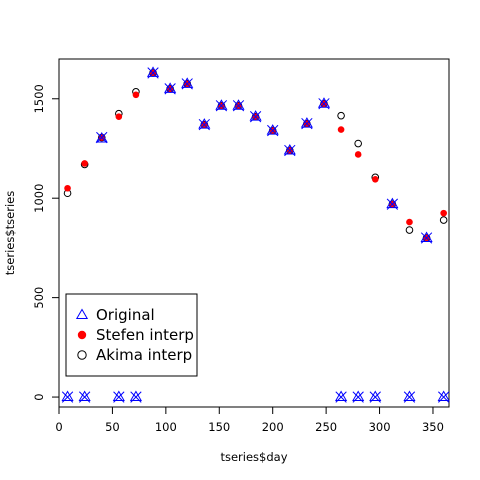 Image resolution: width=480 pixels, height=480 pixels. Describe the element at coordinates (39, 198) in the screenshot. I see `y-tick-label: 1000` at that location.